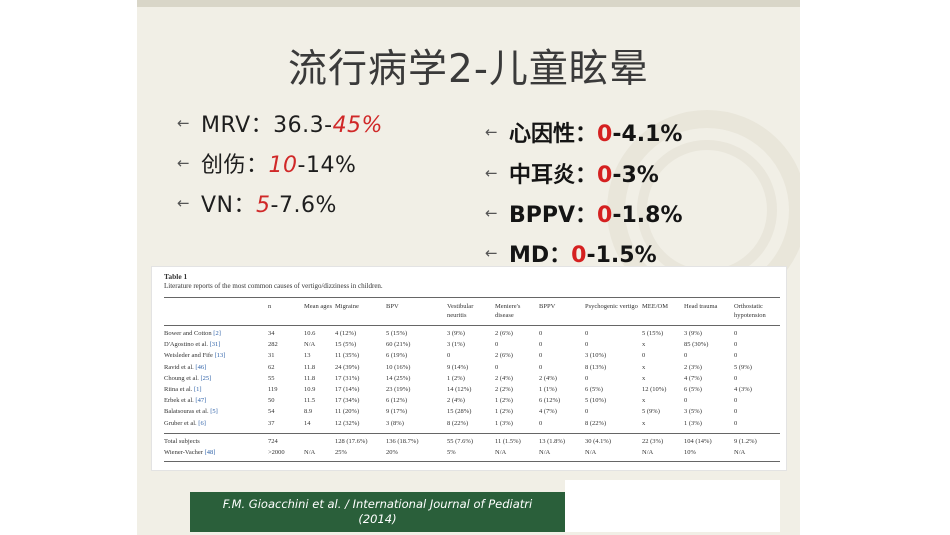 The width and height of the screenshot is (950, 535). Describe the element at coordinates (347, 306) in the screenshot. I see `table-header-cell: Migraine` at that location.